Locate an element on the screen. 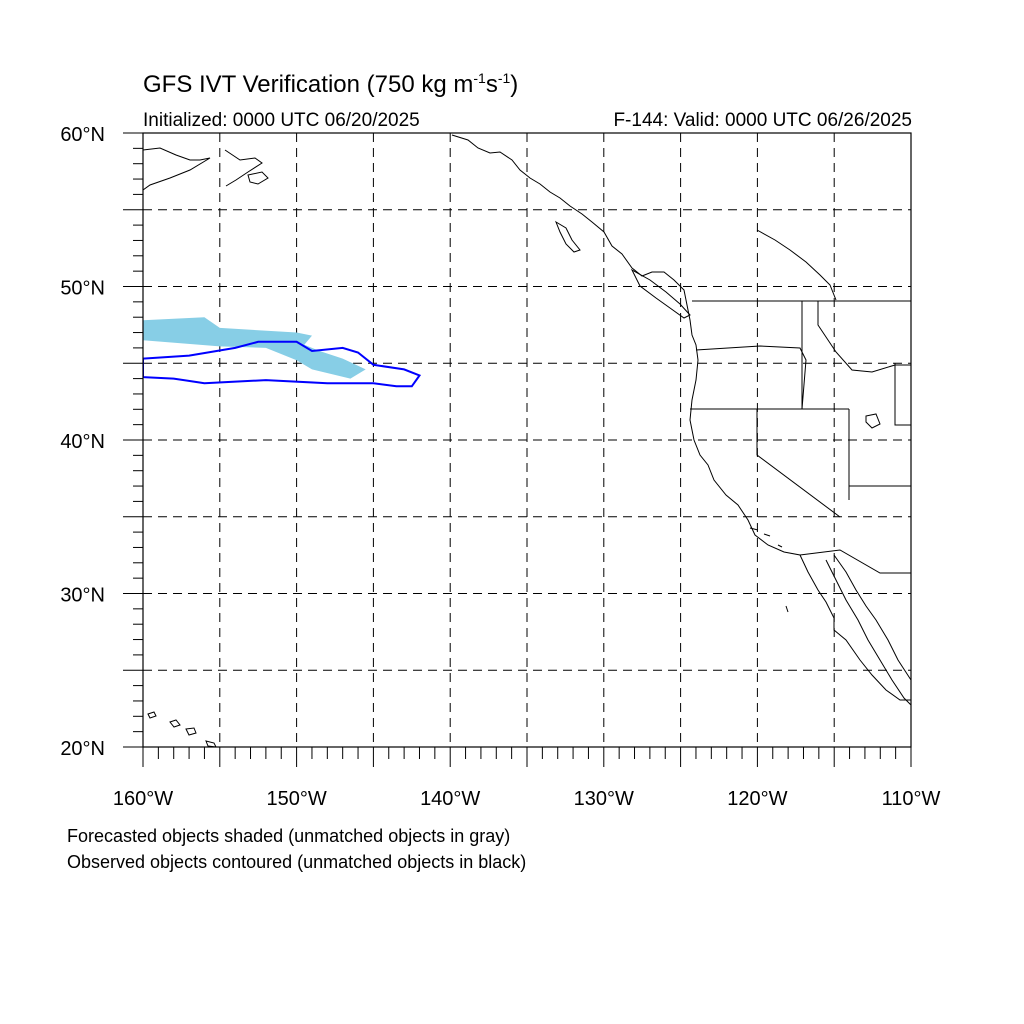 This screenshot has height=1024, width=1024. verification-objects is located at coordinates (282, 352).